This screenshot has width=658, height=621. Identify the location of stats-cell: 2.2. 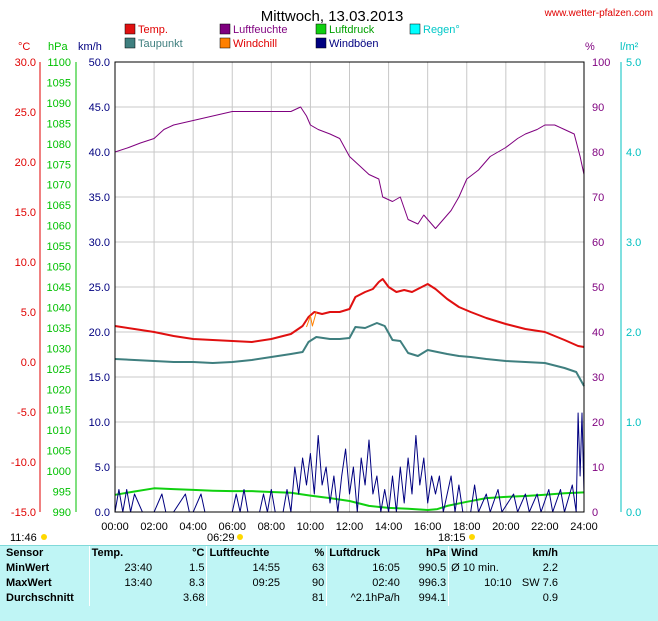
(550, 568).